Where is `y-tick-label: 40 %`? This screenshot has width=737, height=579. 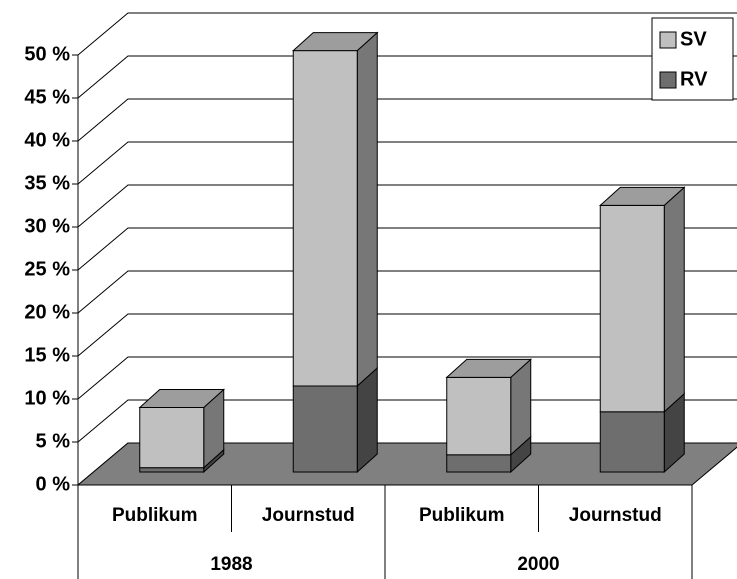
y-tick-label: 40 % is located at coordinates (47, 140).